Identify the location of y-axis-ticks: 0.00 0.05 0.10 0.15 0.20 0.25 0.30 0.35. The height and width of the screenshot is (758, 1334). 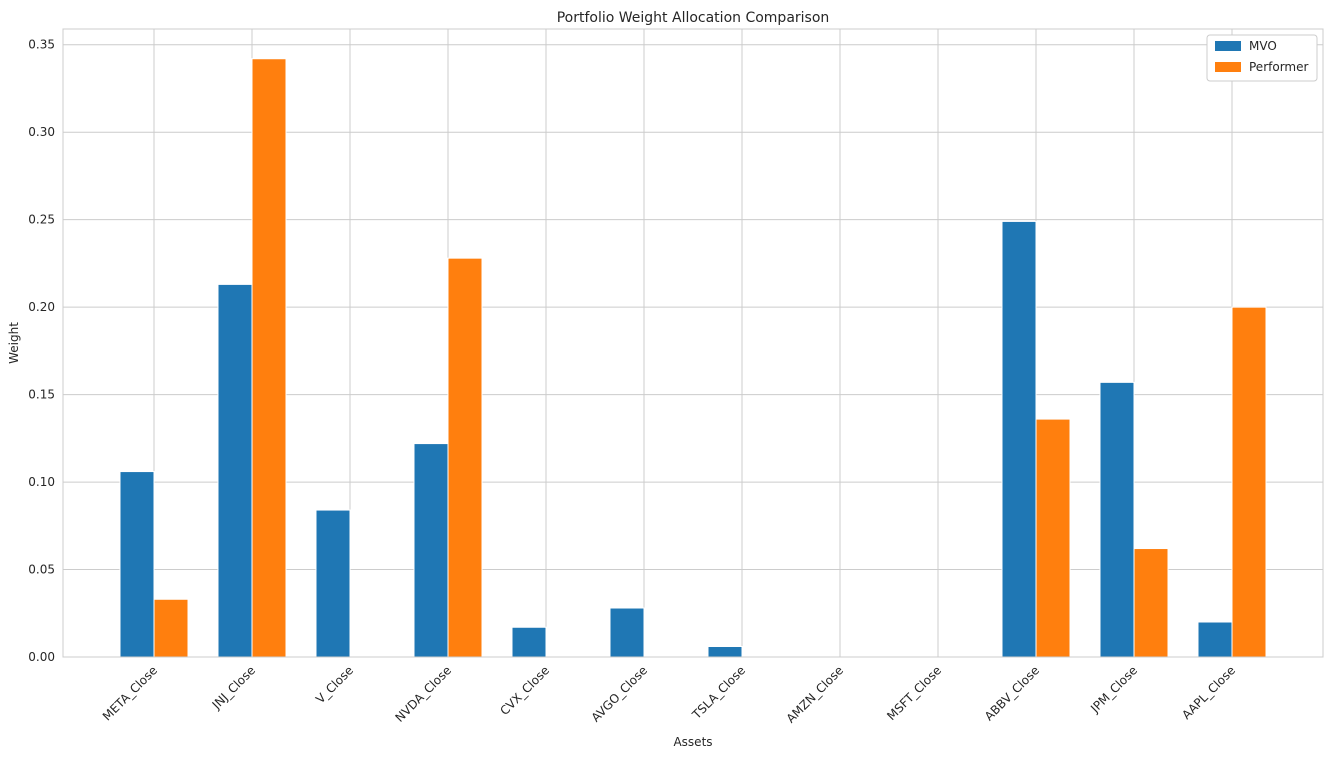
(41, 351).